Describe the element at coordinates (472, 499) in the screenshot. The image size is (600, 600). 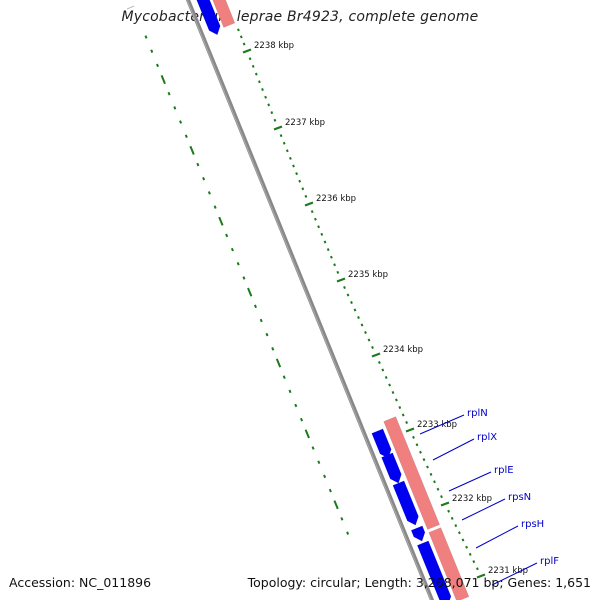
I see `kbp-tick-label: 2232 kbp` at that location.